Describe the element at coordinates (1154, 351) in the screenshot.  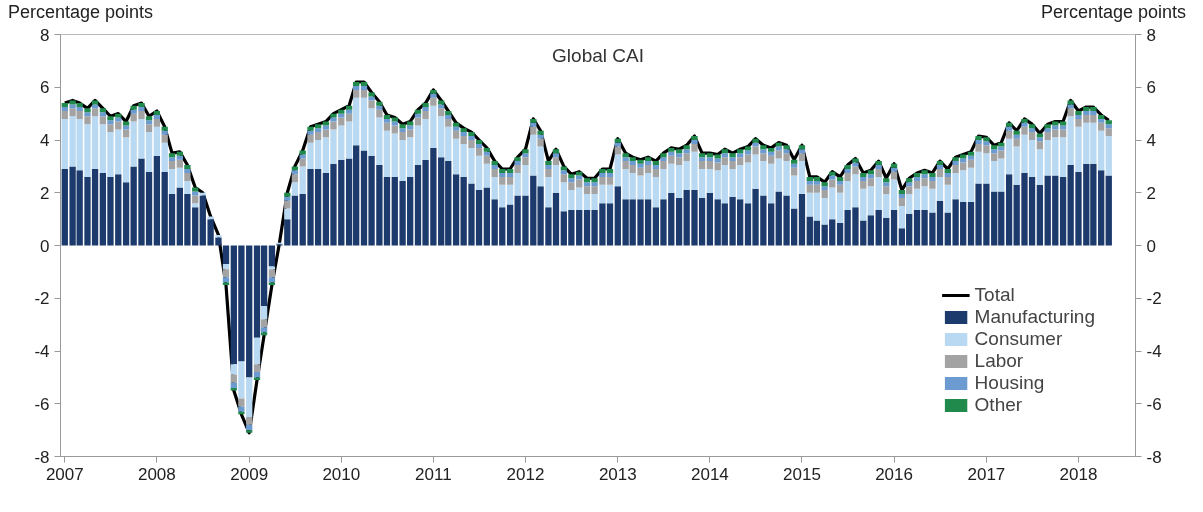
I see `y2-tick-label: -4` at that location.